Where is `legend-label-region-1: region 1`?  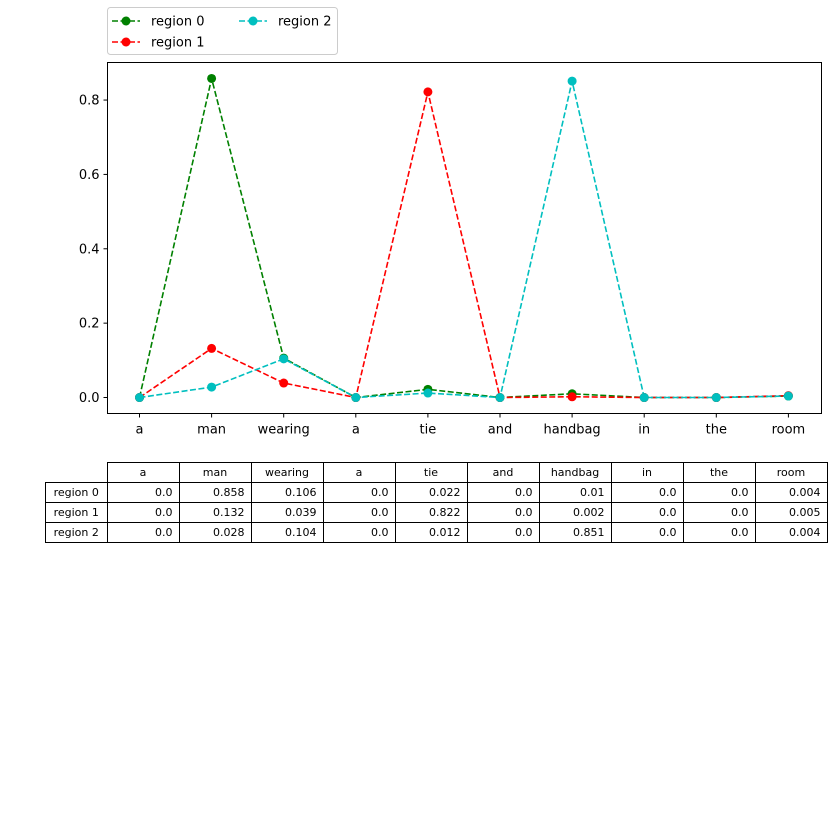 legend-label-region-1: region 1 is located at coordinates (178, 43).